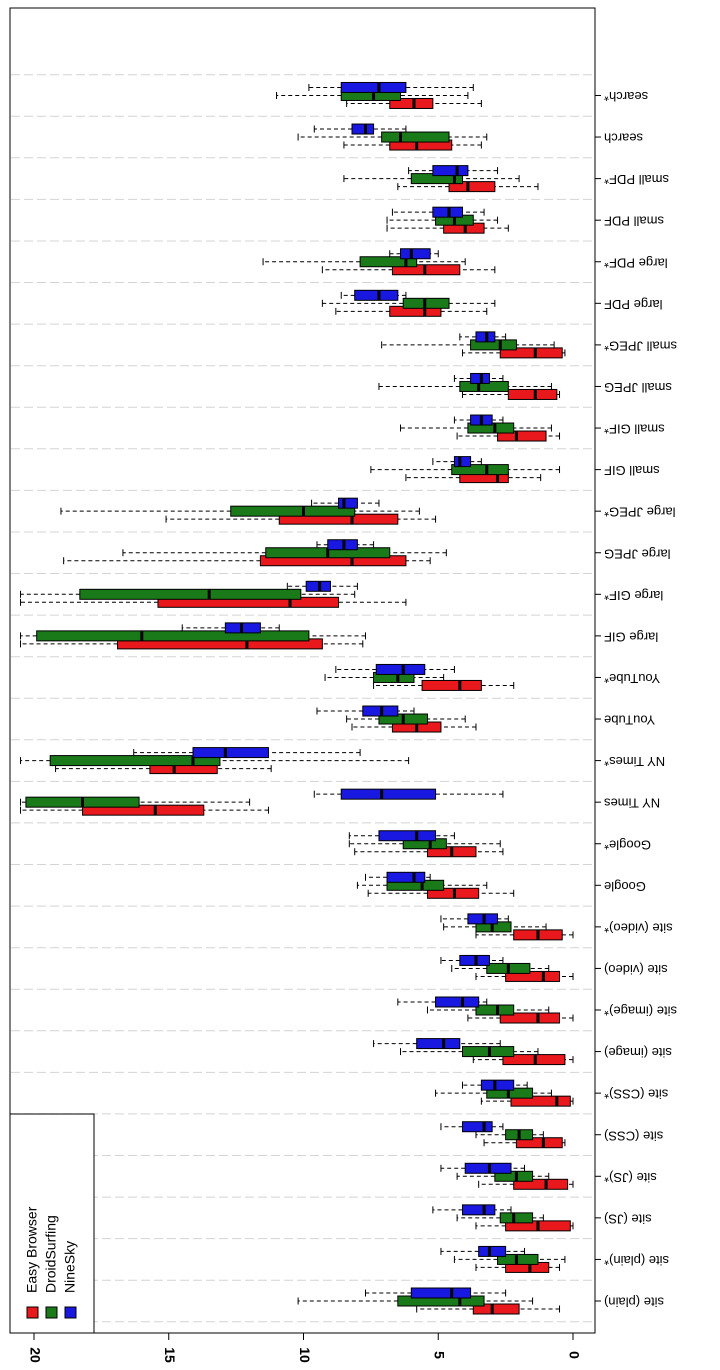  I want to click on category-axis-label: site (CSS), so click(633, 1135).